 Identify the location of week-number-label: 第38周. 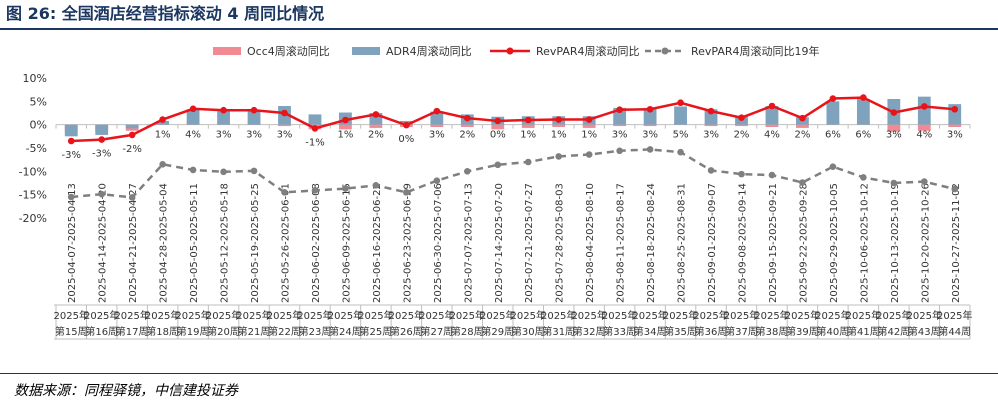
(772, 331).